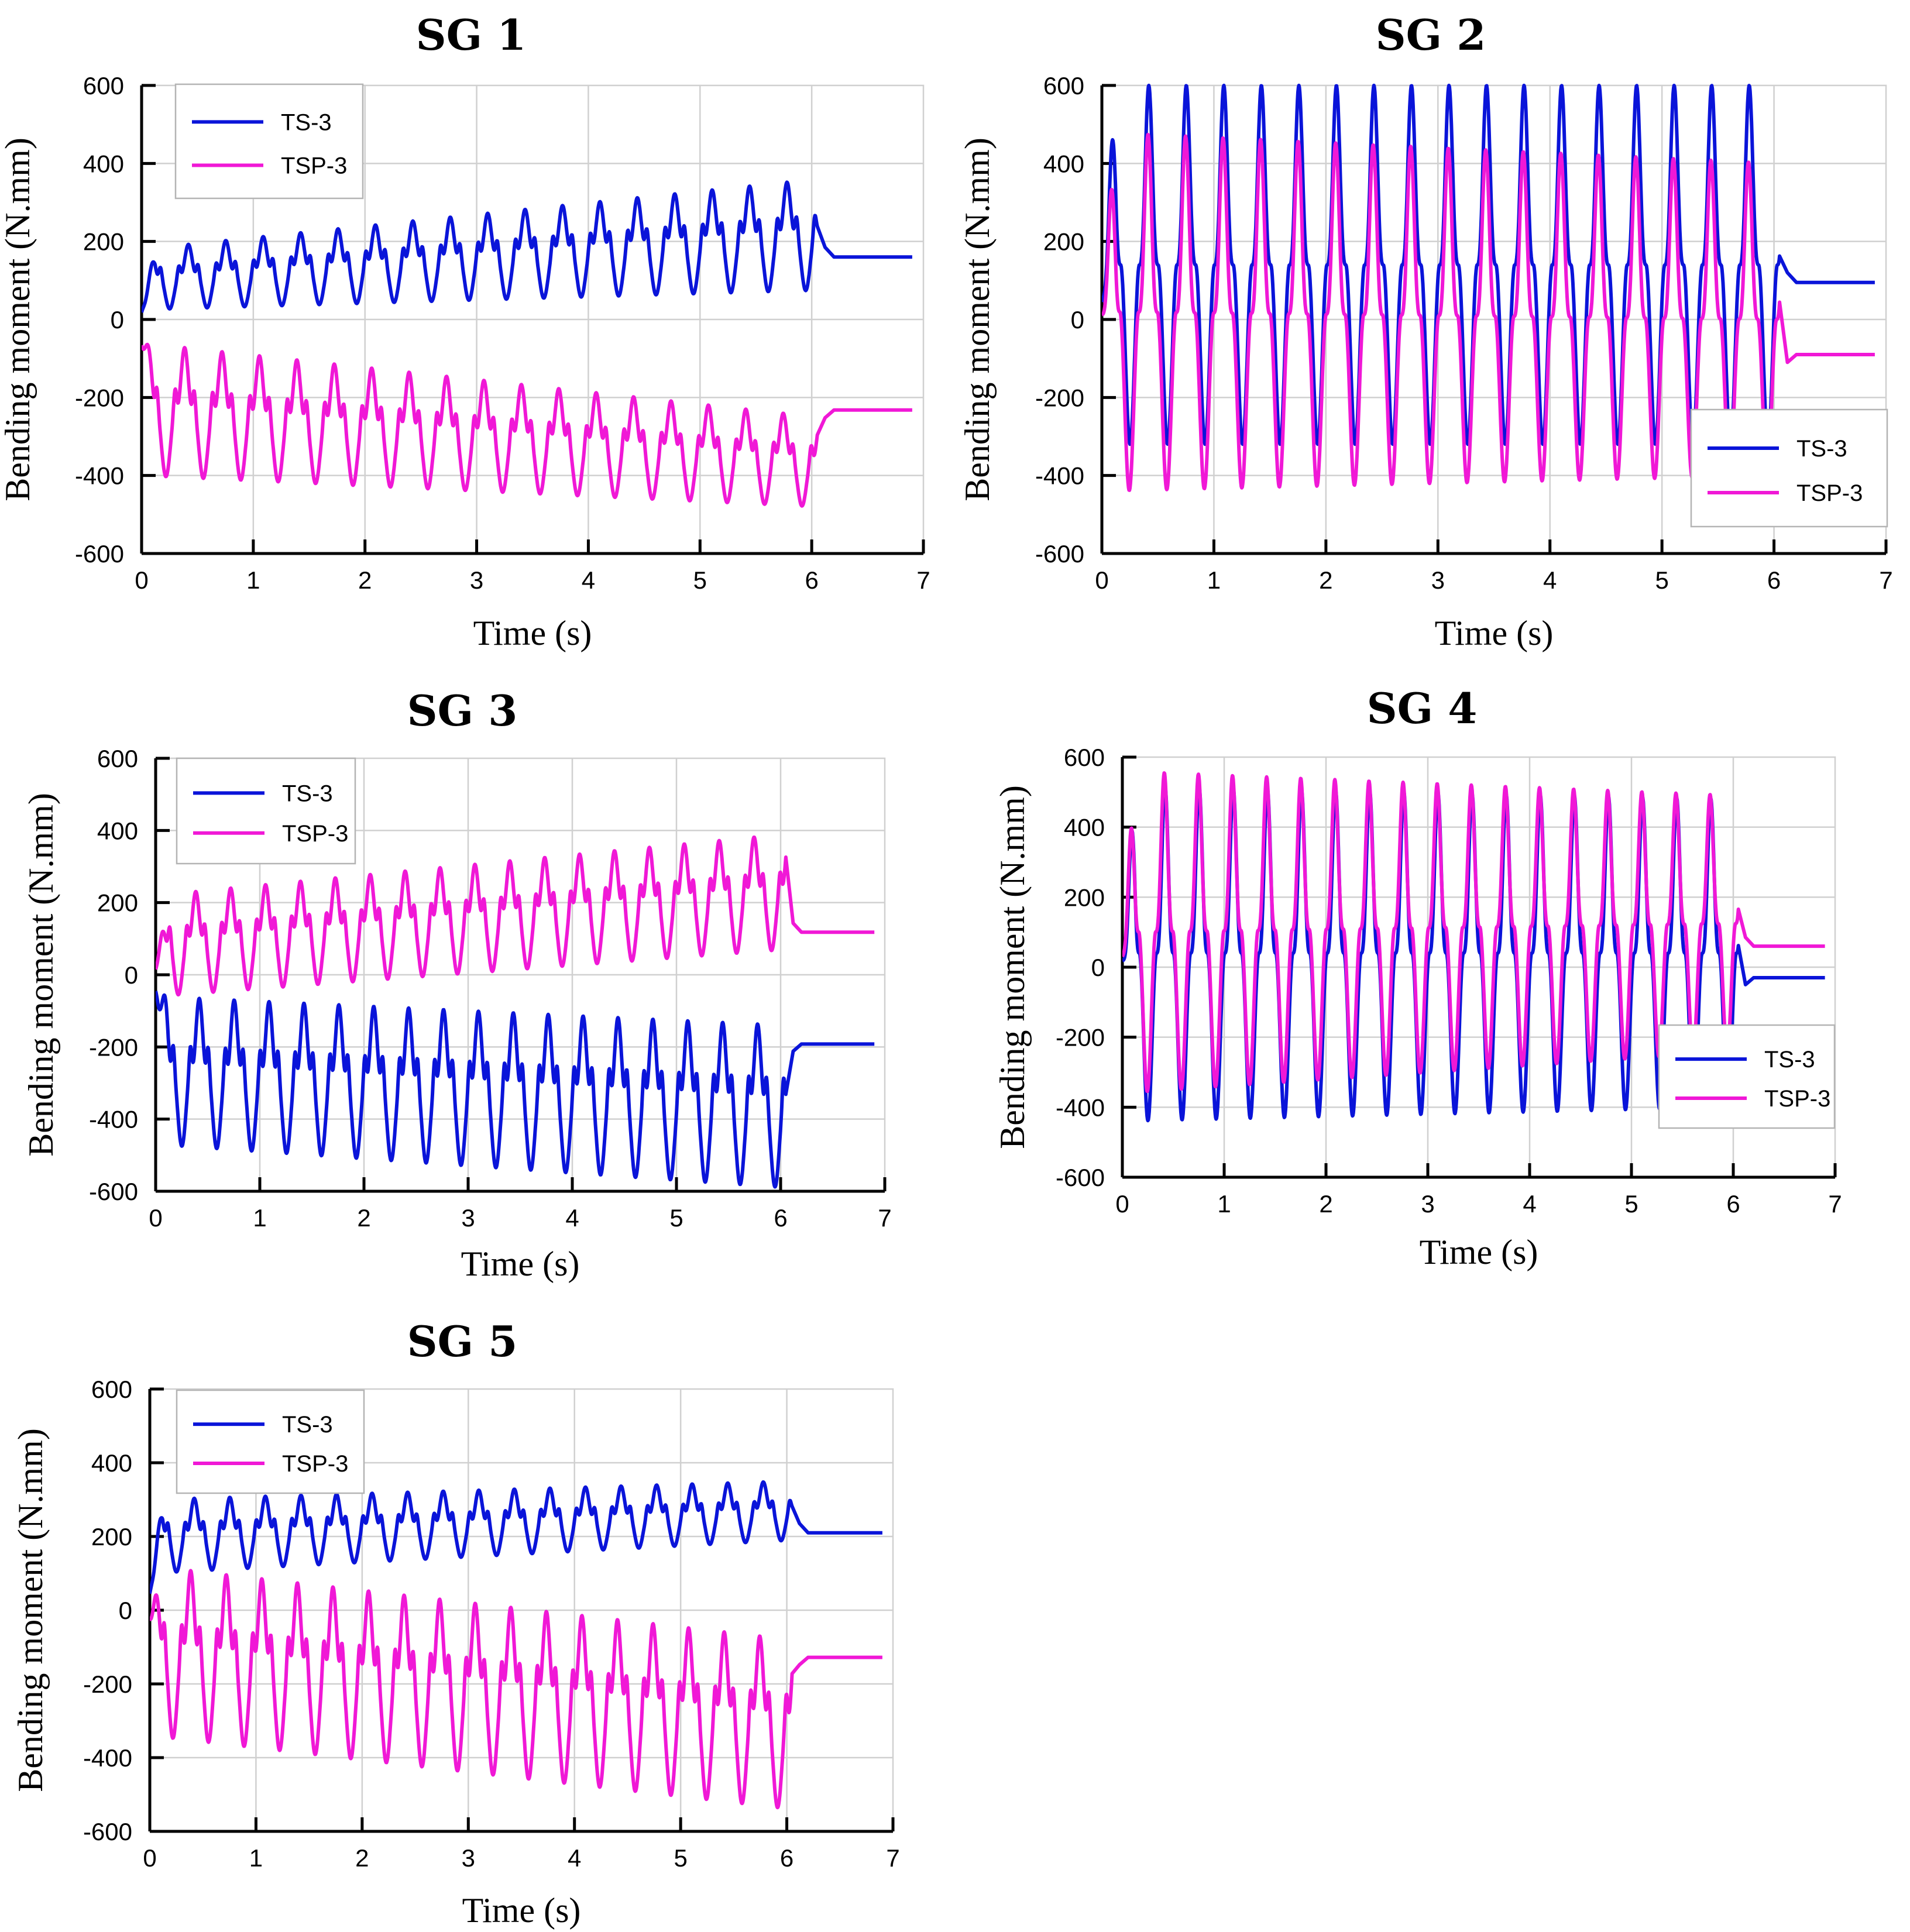  I want to click on chart-title: SG 2, so click(1431, 35).